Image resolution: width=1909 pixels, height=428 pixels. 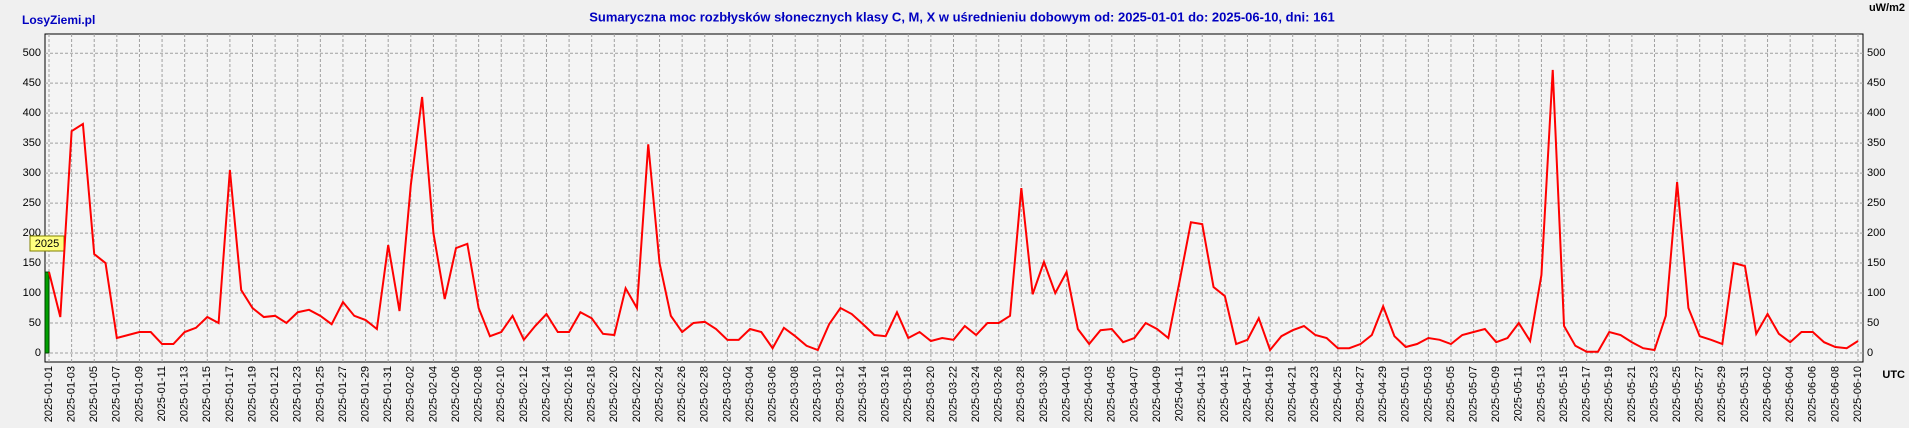 What do you see at coordinates (1564, 394) in the screenshot?
I see `x-tick-label: 2025-05-15` at bounding box center [1564, 394].